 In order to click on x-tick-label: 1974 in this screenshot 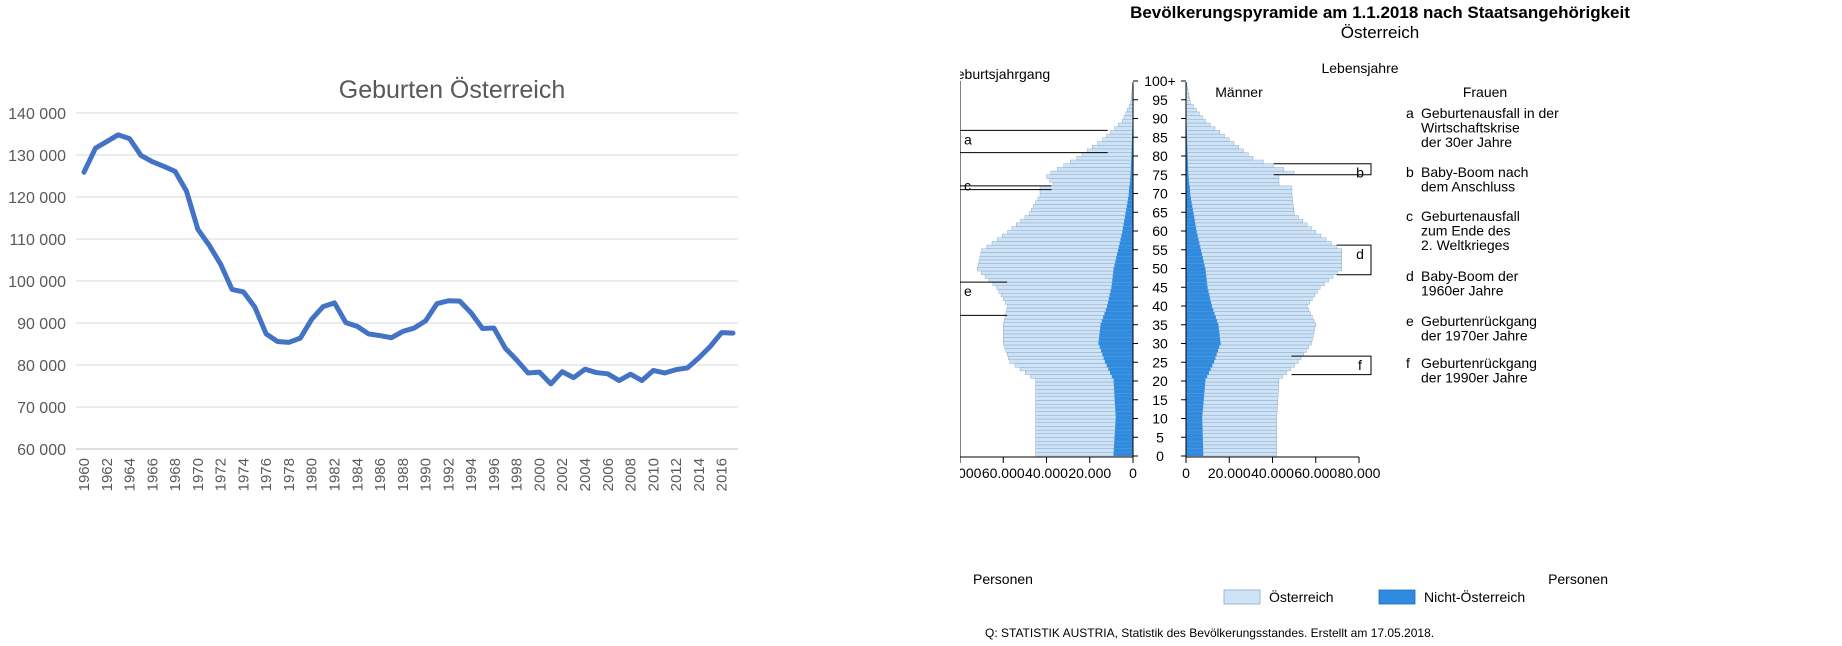, I will do `click(243, 474)`.